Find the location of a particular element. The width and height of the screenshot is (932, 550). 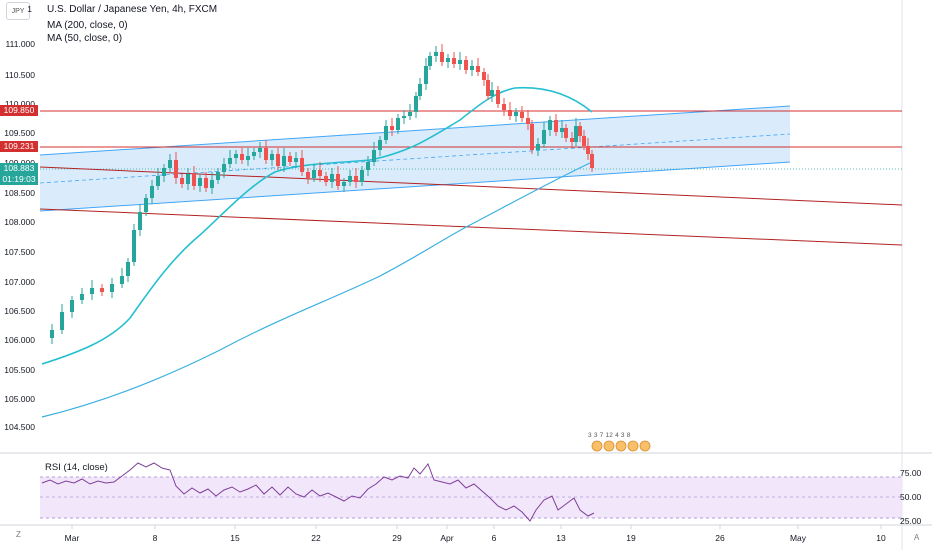

price-axis-label: 108.000 is located at coordinates (19, 222).